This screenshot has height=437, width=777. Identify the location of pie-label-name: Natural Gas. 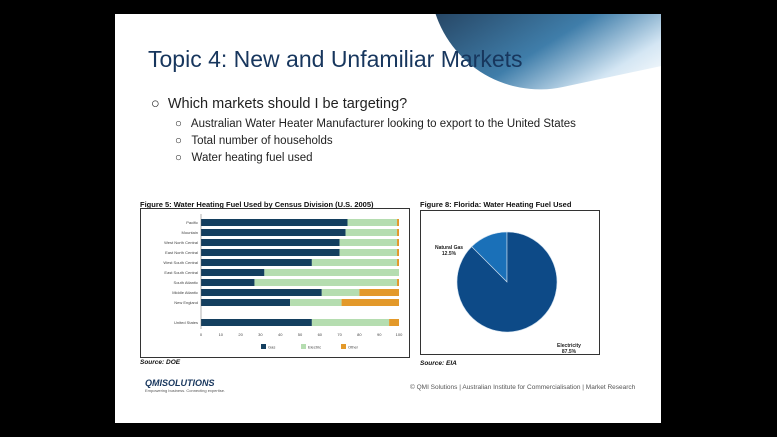
(449, 248).